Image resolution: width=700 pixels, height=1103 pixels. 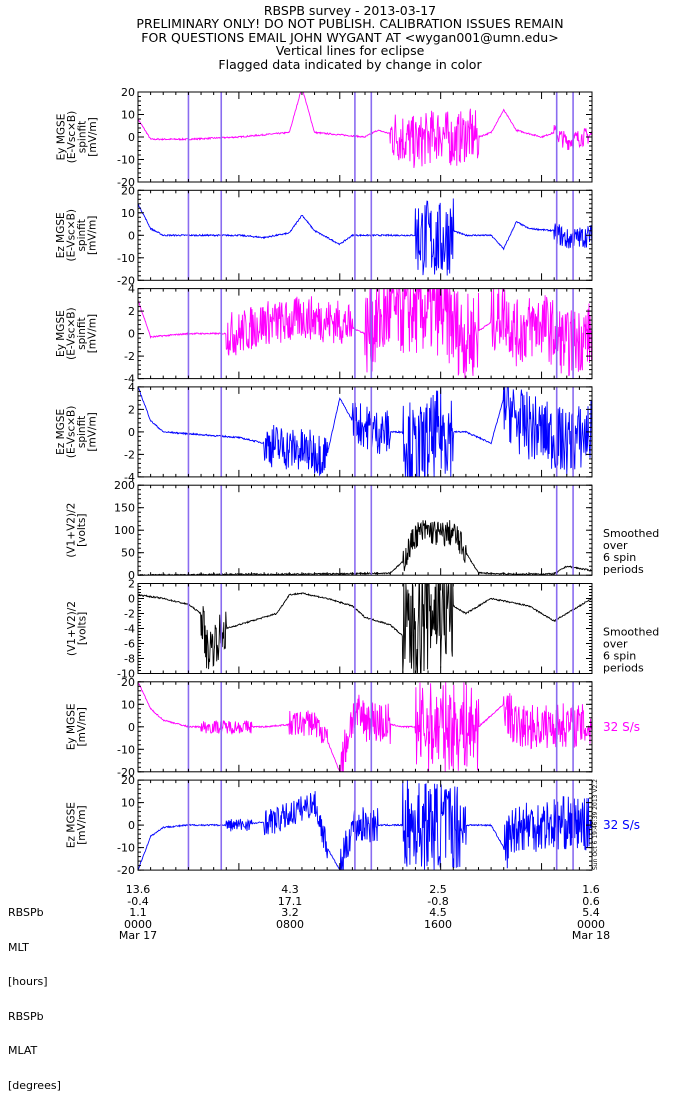 What do you see at coordinates (438, 889) in the screenshot?
I see `x-col-value: 2.5` at bounding box center [438, 889].